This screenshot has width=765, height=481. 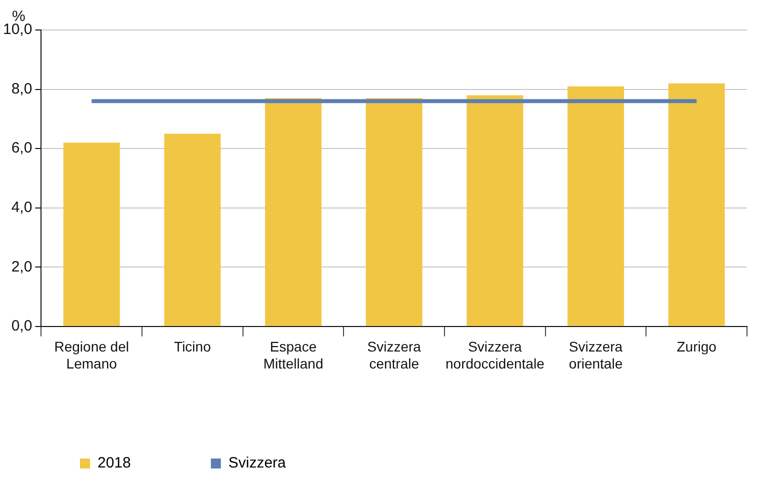 I want to click on x-tick-label: Svizzera orientale, so click(x=595, y=355).